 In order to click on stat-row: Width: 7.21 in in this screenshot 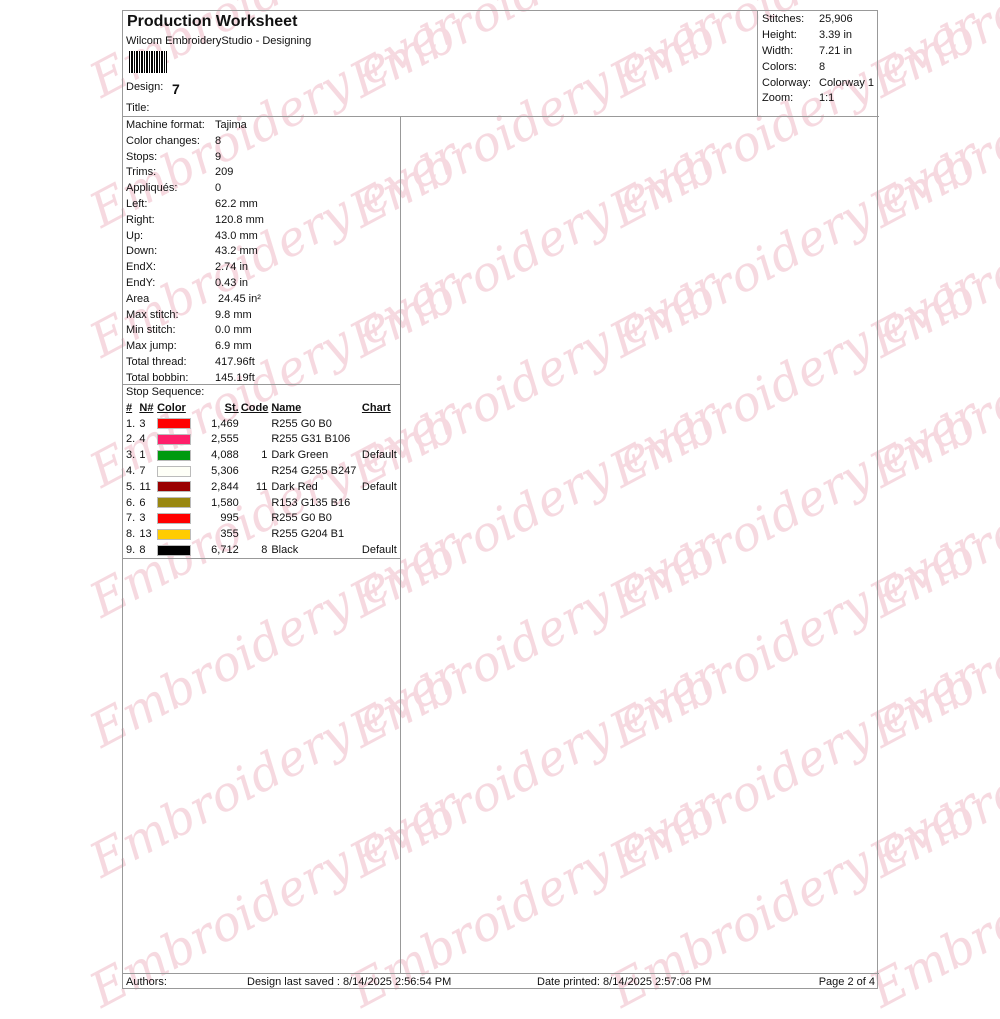, I will do `click(820, 52)`.